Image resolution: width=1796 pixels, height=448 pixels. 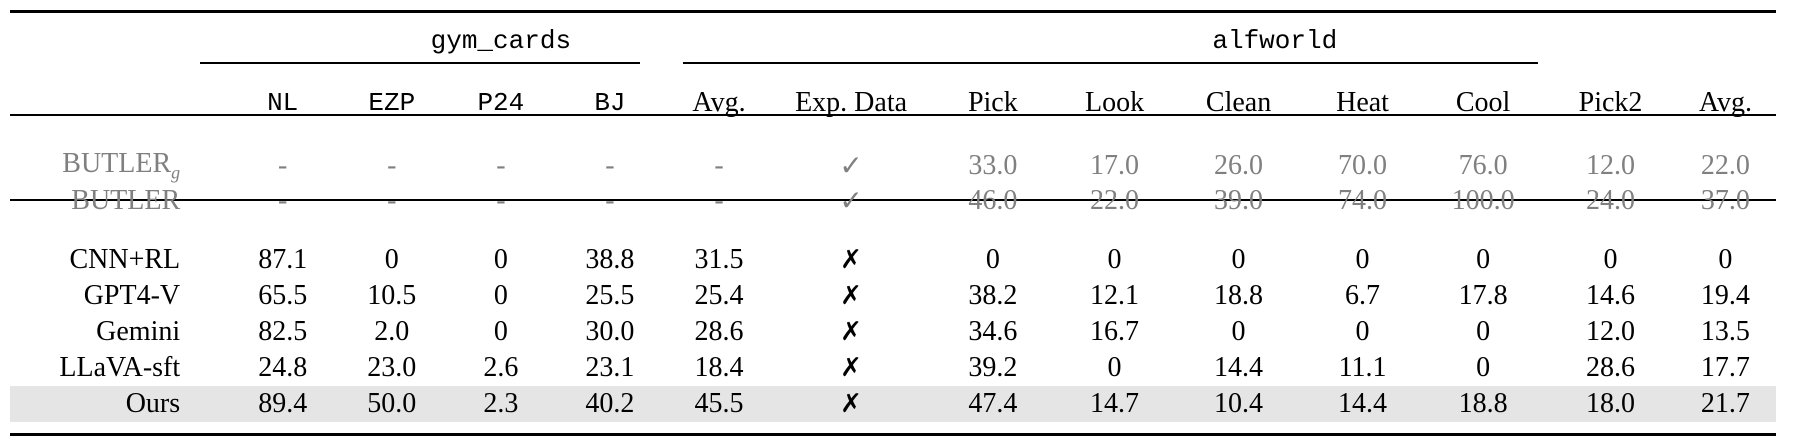 I want to click on cell: 74.0, so click(x=1363, y=200).